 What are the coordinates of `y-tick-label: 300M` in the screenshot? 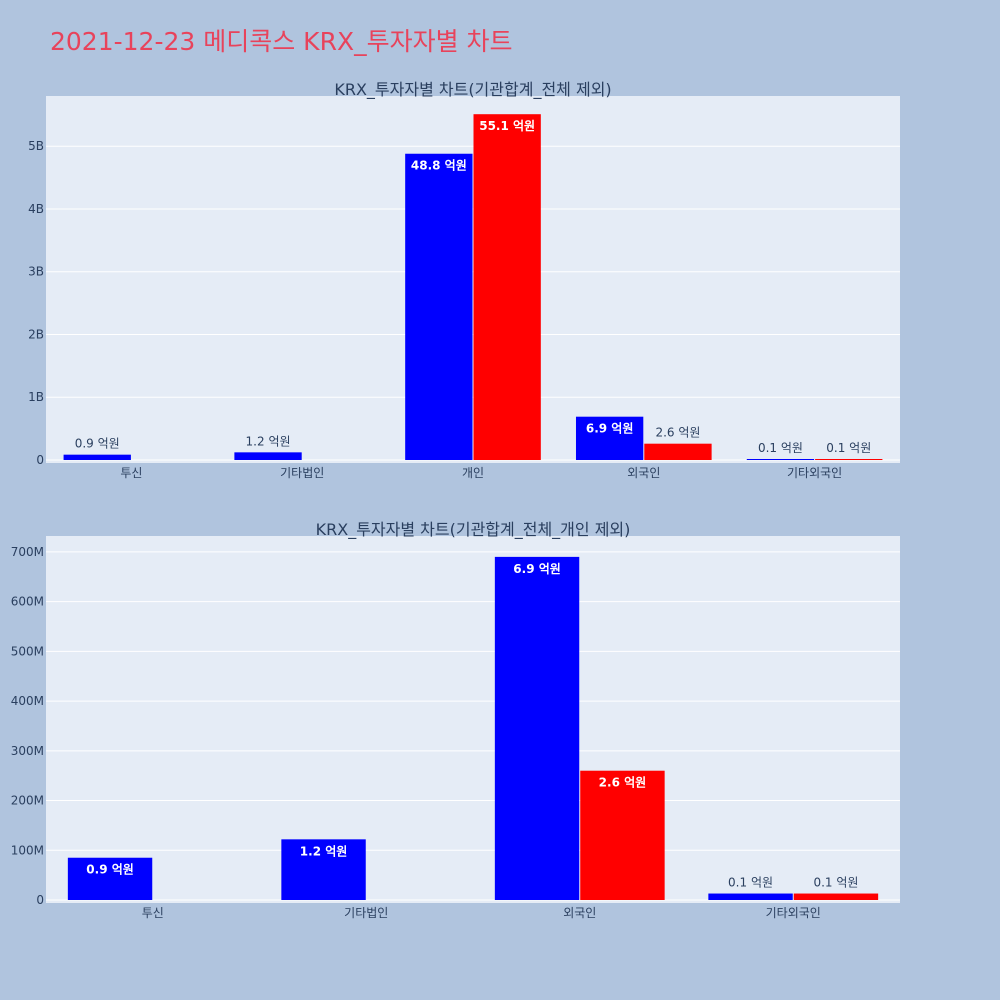 It's located at (27, 751).